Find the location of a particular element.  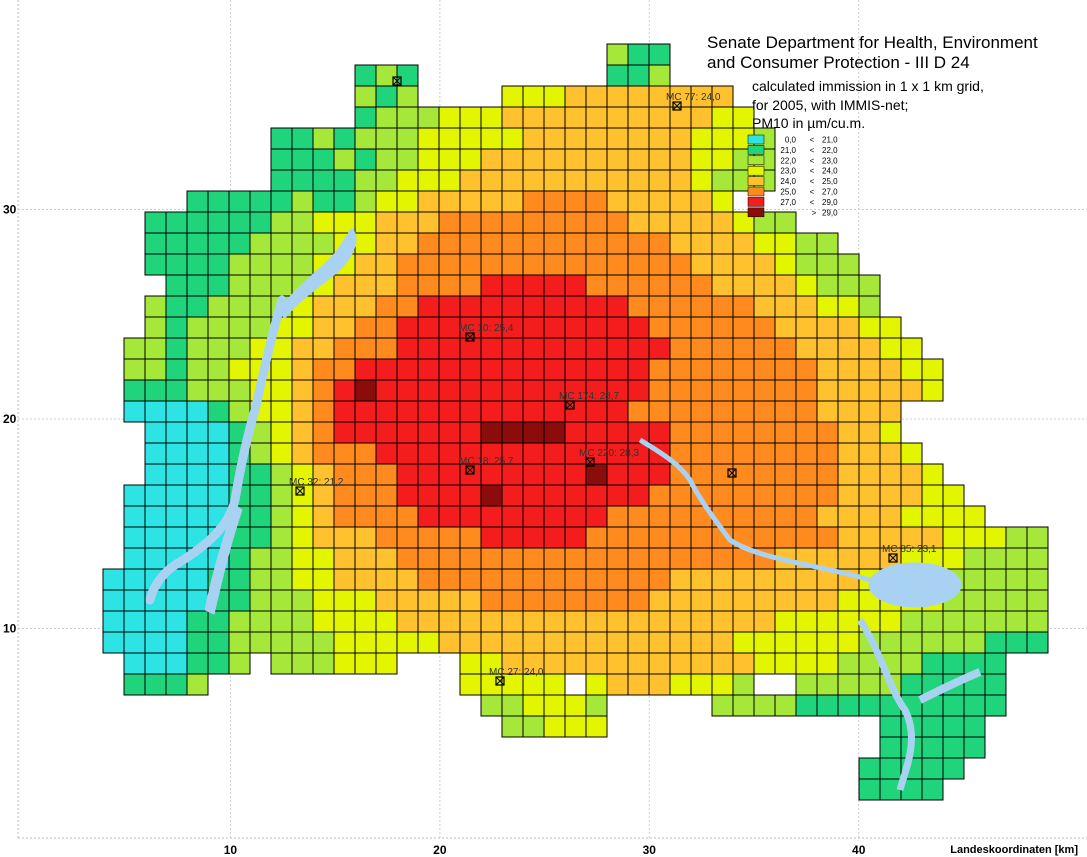

y-tick-label: 10 is located at coordinates (10, 629).